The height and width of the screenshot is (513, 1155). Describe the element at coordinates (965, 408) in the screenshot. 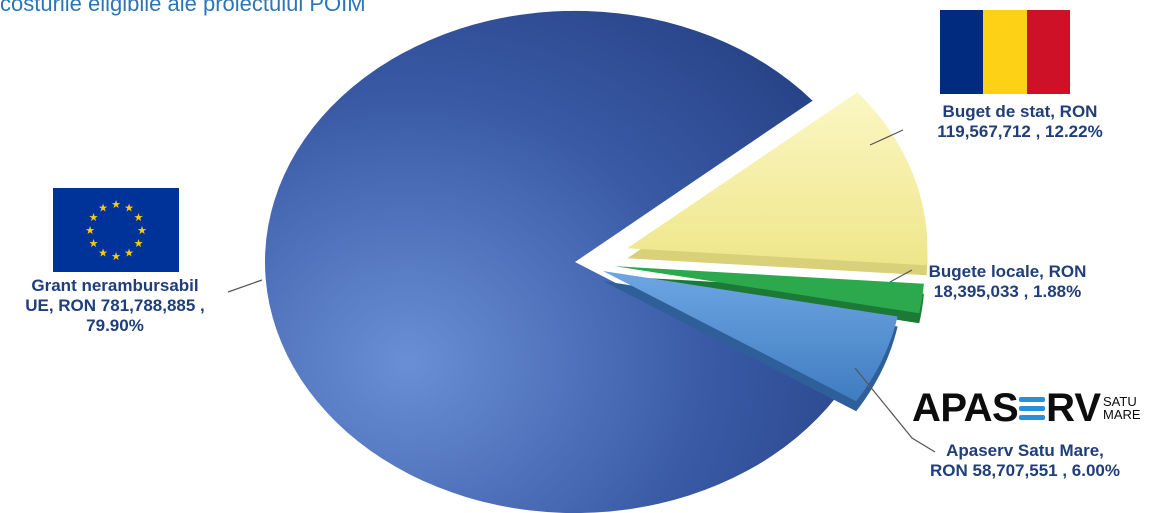

I see `logo-text-part1: APAS` at that location.